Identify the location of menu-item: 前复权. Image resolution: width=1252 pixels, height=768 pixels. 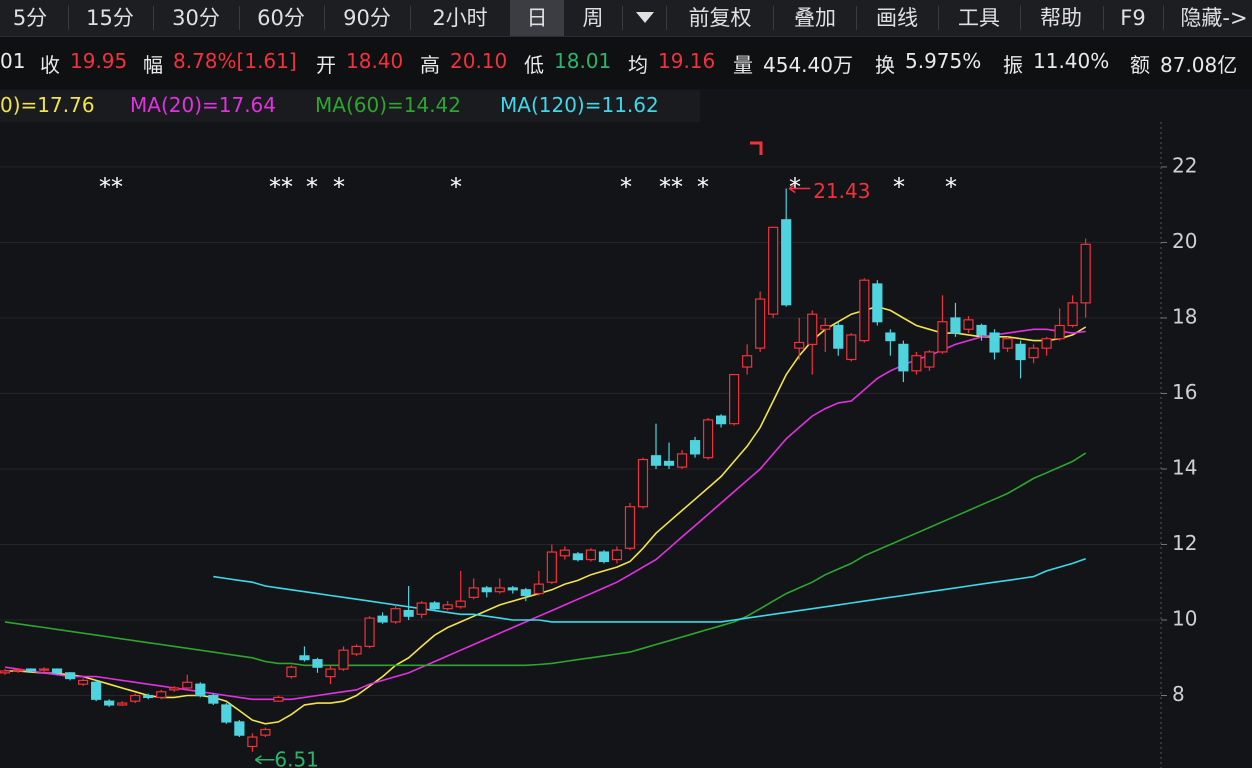
(720, 18).